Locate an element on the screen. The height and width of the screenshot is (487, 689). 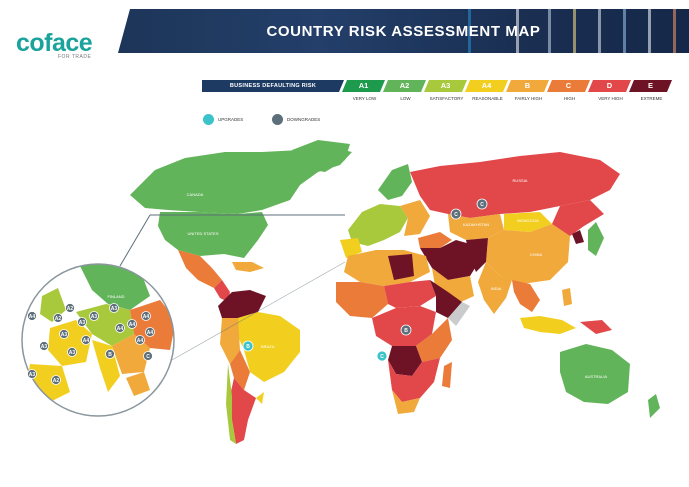
region-western-europe is located at coordinates (378, 225).